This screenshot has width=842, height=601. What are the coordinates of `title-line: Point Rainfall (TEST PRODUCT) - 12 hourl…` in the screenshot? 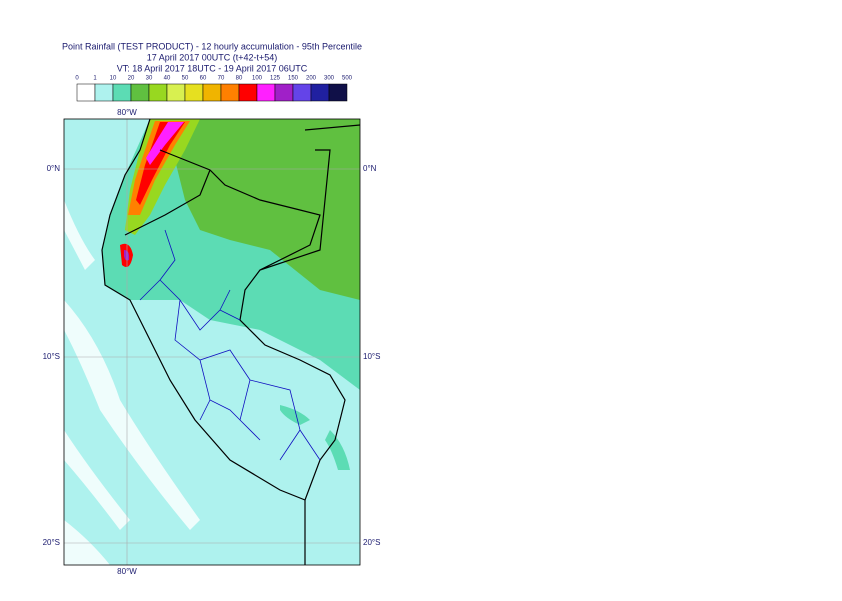 It's located at (212, 46).